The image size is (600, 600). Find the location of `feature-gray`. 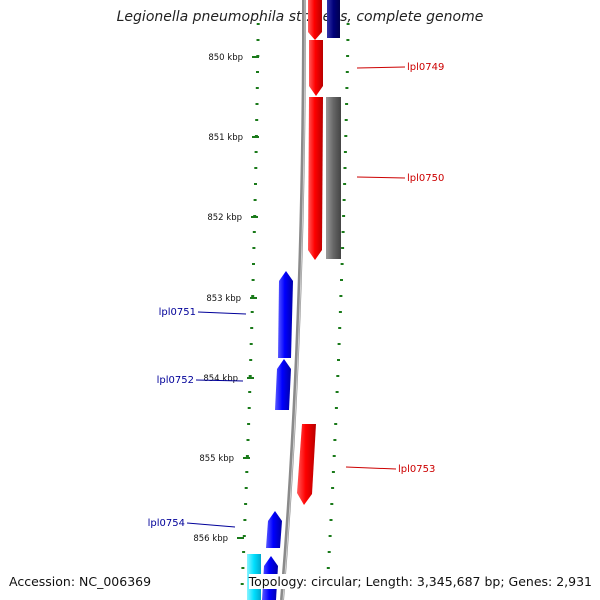

feature-gray is located at coordinates (333, 178).